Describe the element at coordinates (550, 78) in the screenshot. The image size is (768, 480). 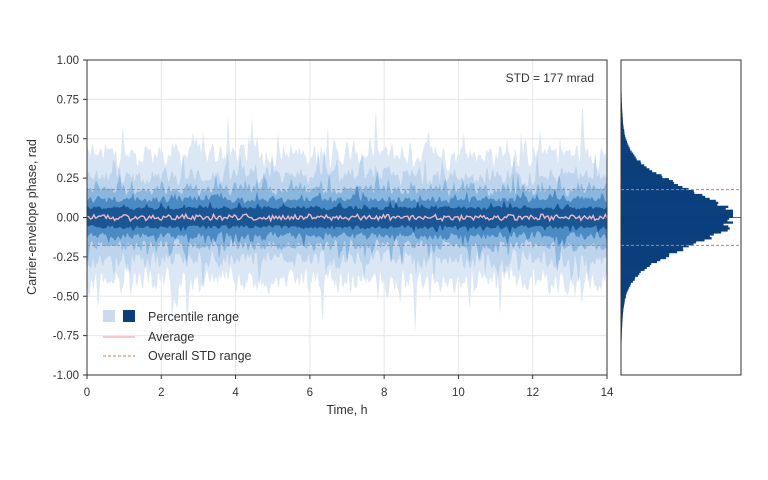
I see `std-annotation: STD = 177 mrad` at that location.